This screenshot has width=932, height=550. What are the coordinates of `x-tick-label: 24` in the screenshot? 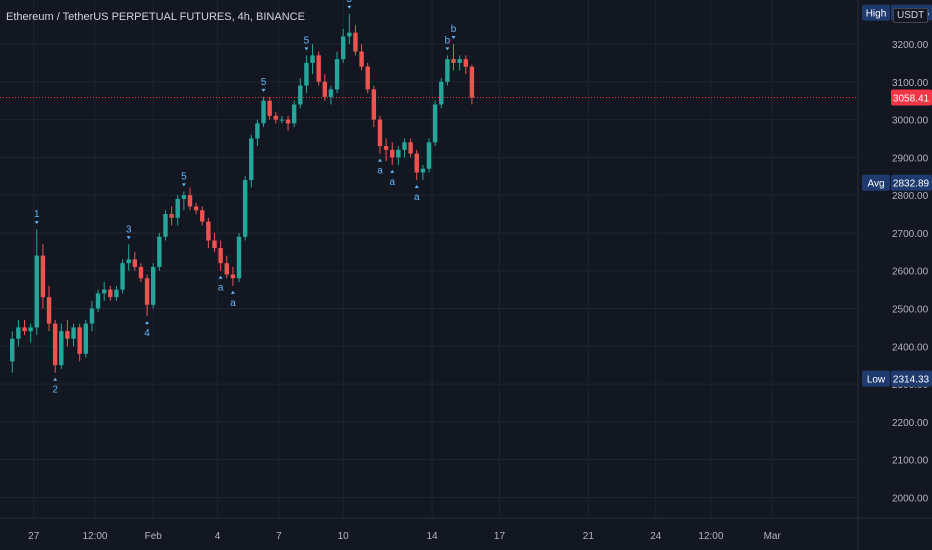 It's located at (656, 536).